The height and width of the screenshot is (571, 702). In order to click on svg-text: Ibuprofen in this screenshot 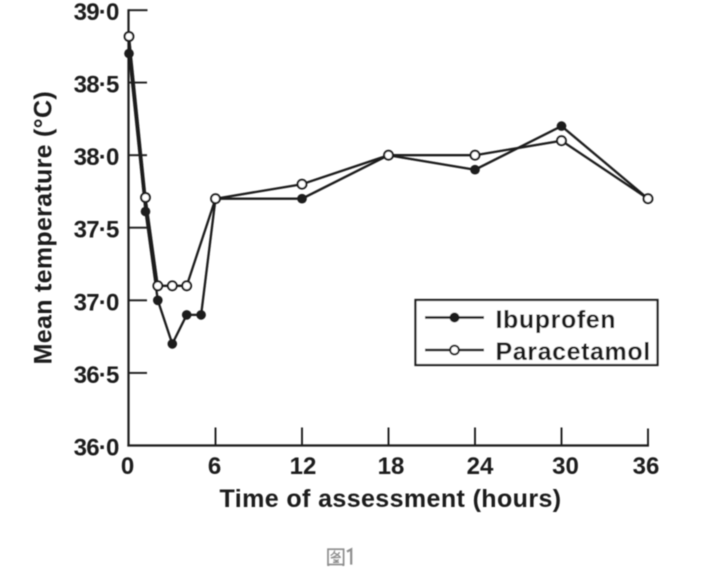, I will do `click(556, 320)`.